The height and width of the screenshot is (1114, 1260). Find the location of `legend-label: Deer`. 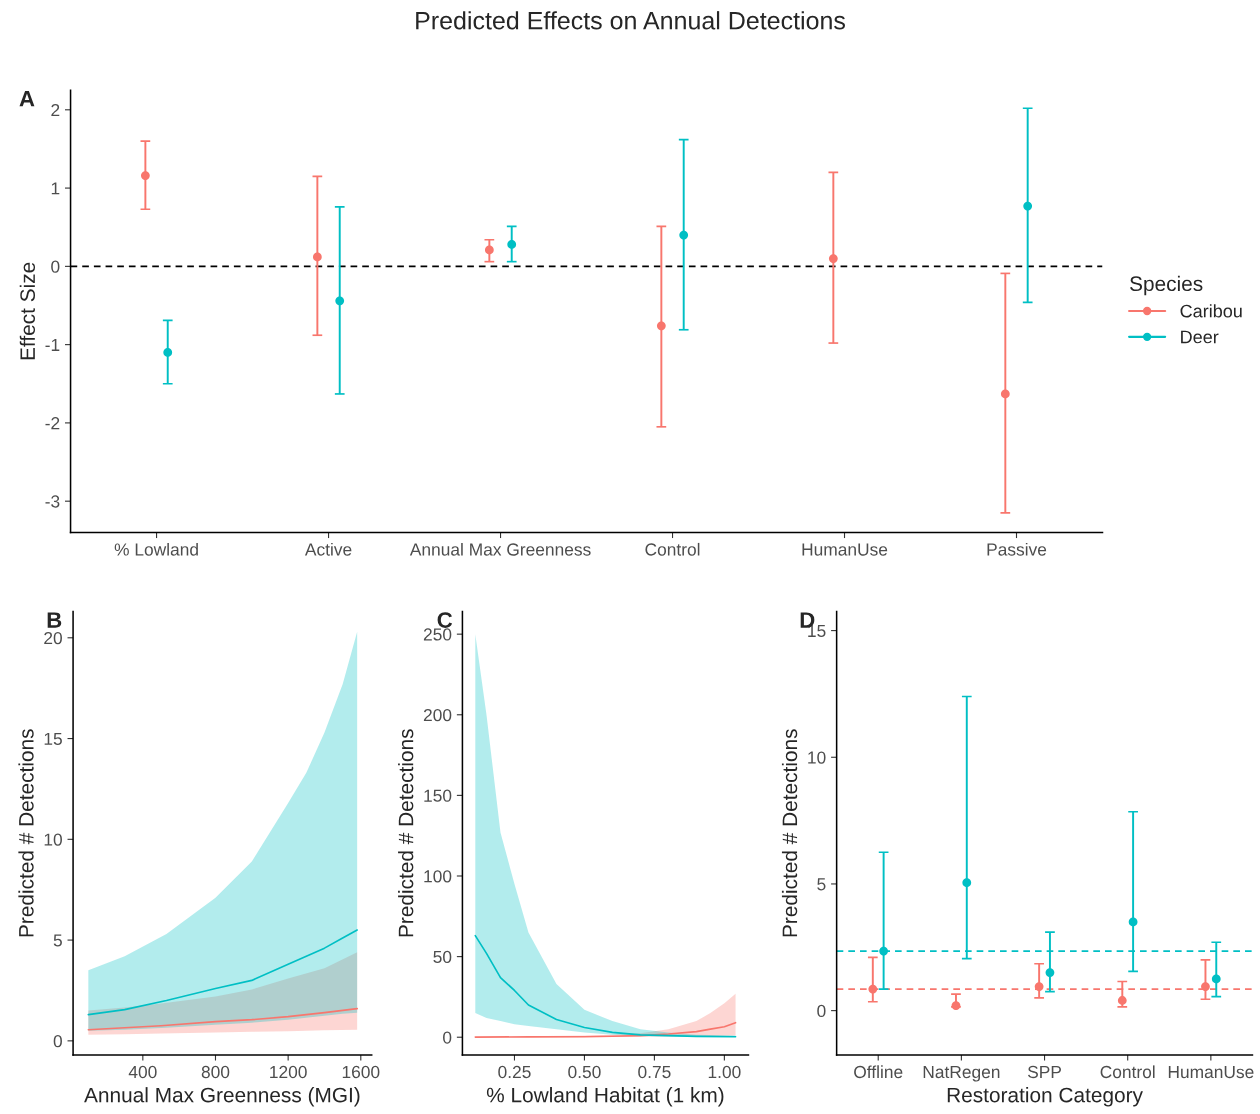

legend-label: Deer is located at coordinates (1200, 337).